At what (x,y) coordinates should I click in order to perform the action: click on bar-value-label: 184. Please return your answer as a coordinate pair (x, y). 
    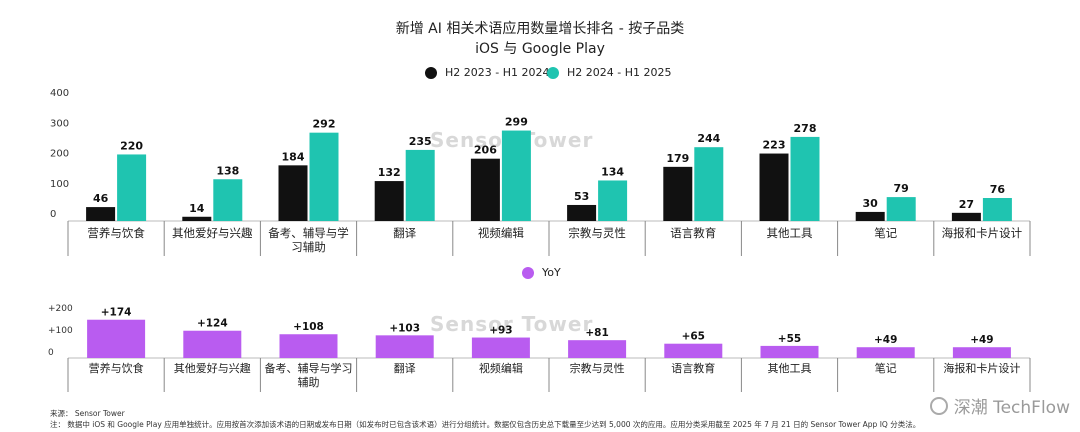
    Looking at the image, I should click on (293, 156).